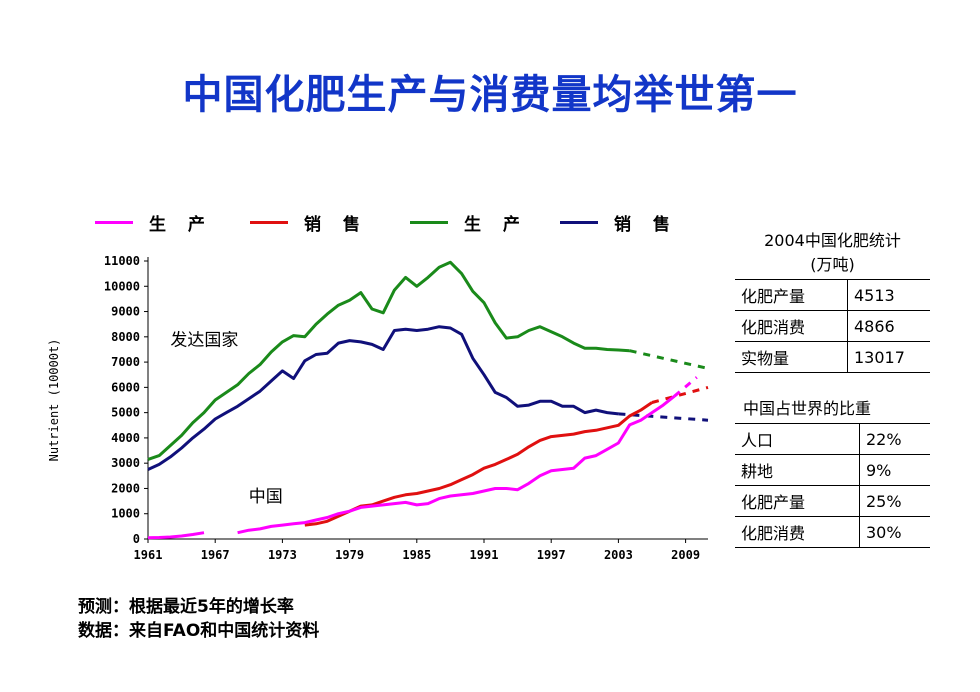 The image size is (980, 692). Describe the element at coordinates (405, 222) in the screenshot. I see `chart-legend: 生 产 销 售 生 产 销 售` at that location.